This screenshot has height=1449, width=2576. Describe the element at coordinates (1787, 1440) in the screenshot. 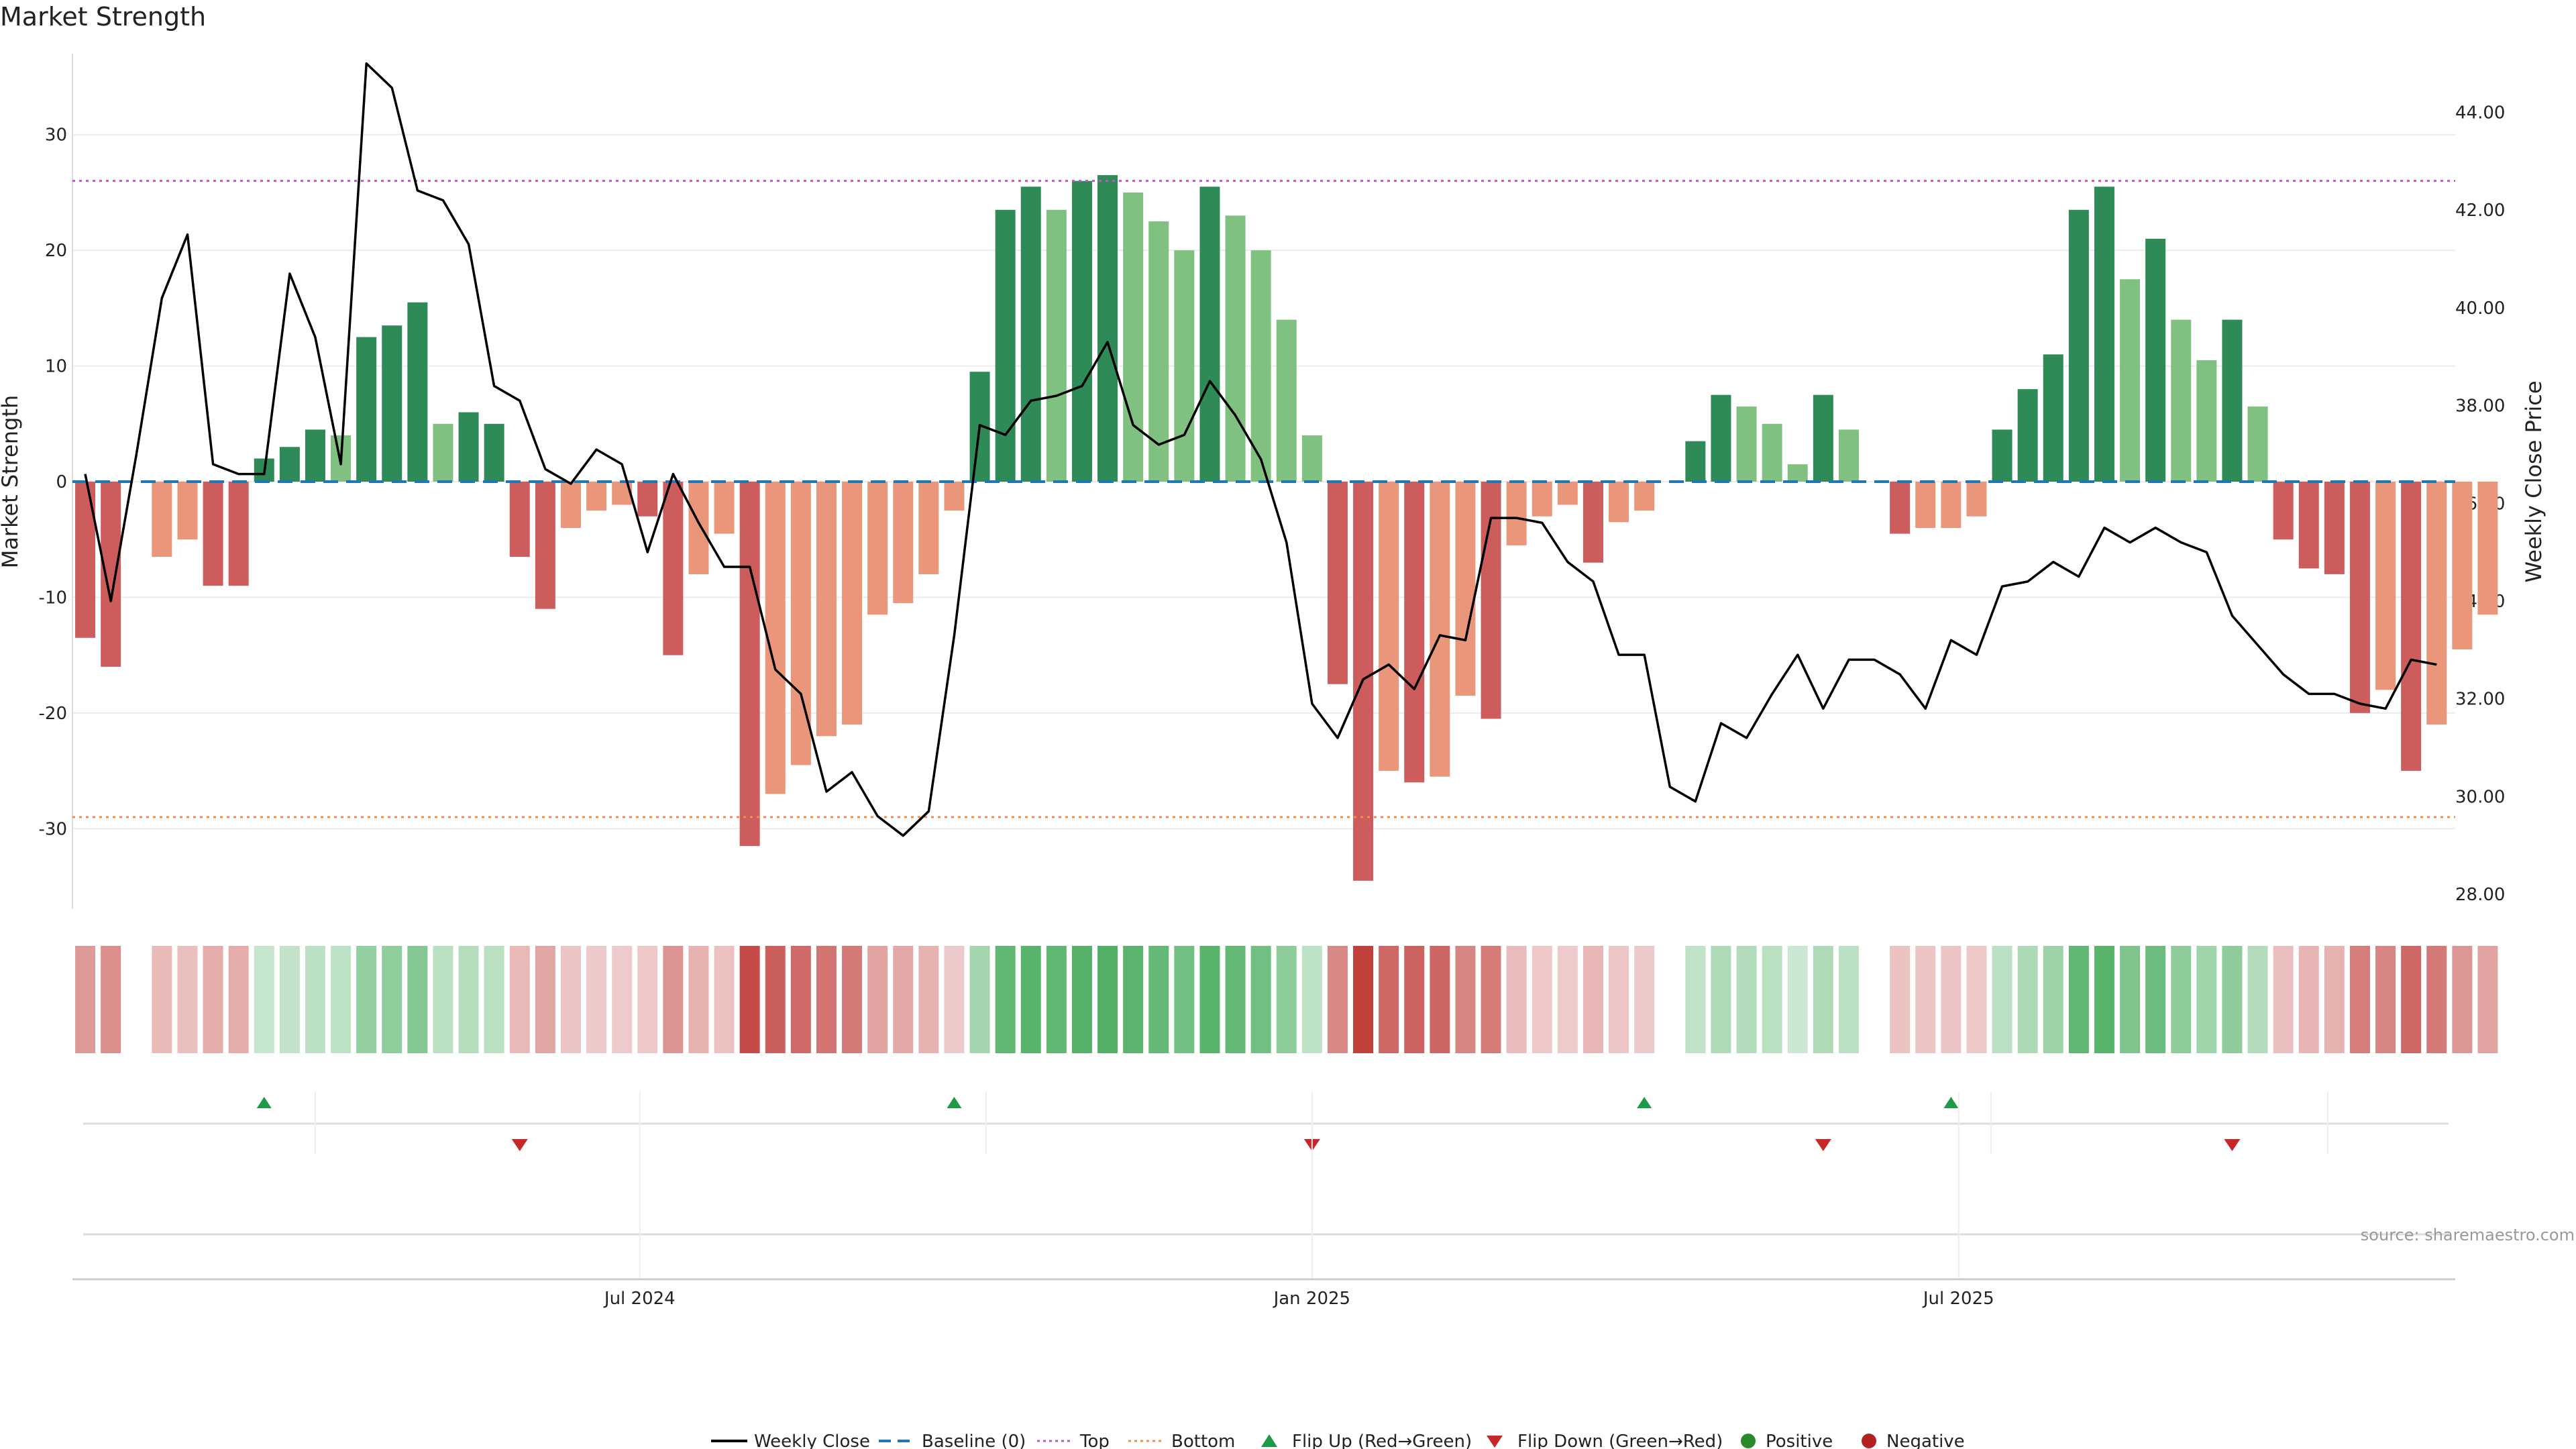

I see `legend-item: Positive` at that location.